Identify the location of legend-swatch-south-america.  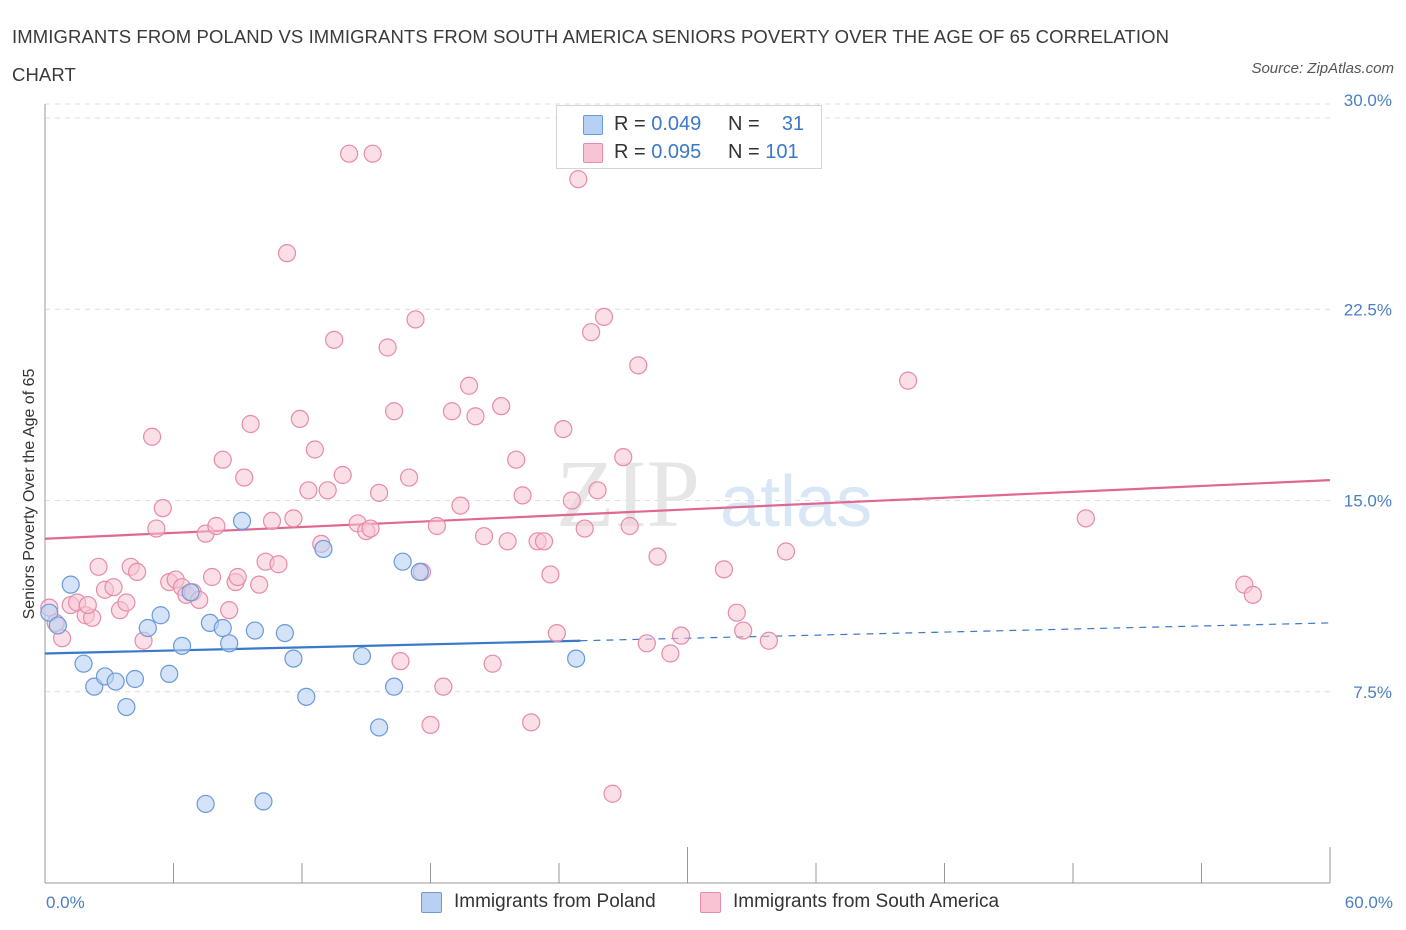
(710, 902).